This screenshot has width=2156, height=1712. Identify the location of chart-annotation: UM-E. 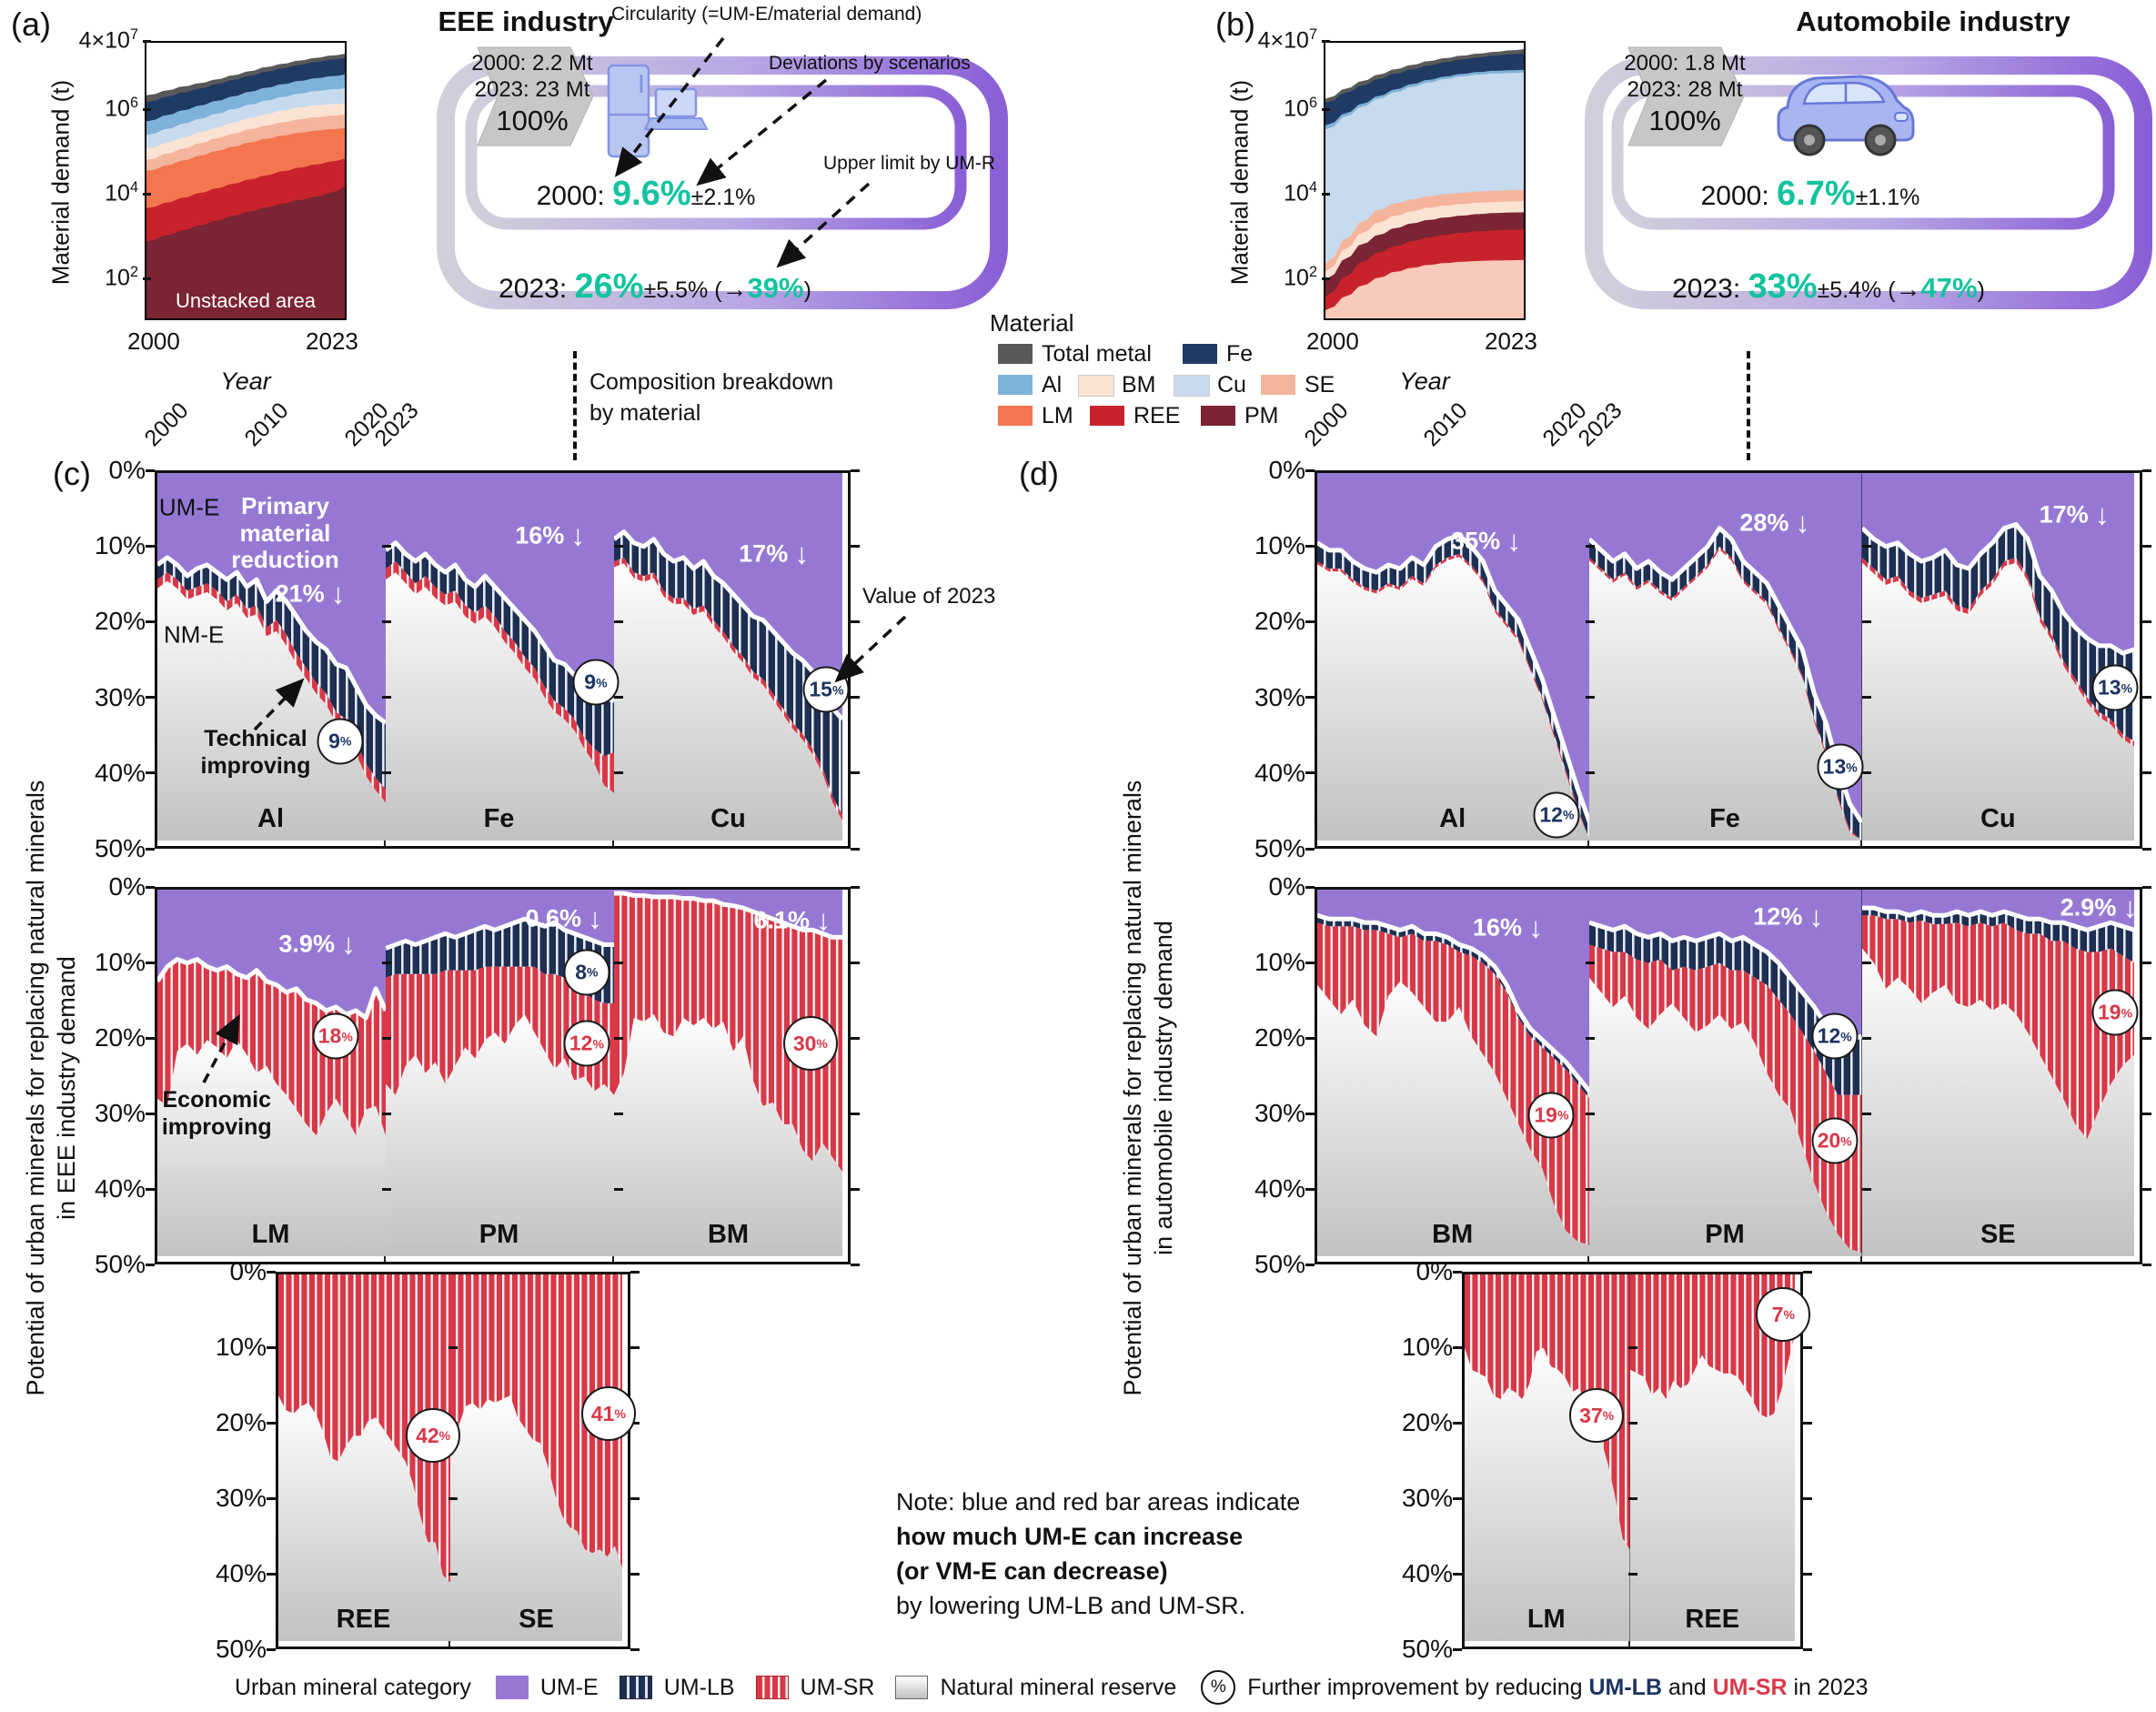
(189, 507).